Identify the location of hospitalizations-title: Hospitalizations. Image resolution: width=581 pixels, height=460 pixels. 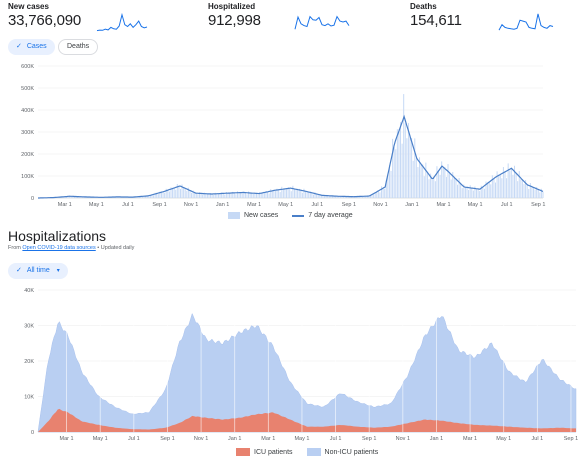
(57, 236).